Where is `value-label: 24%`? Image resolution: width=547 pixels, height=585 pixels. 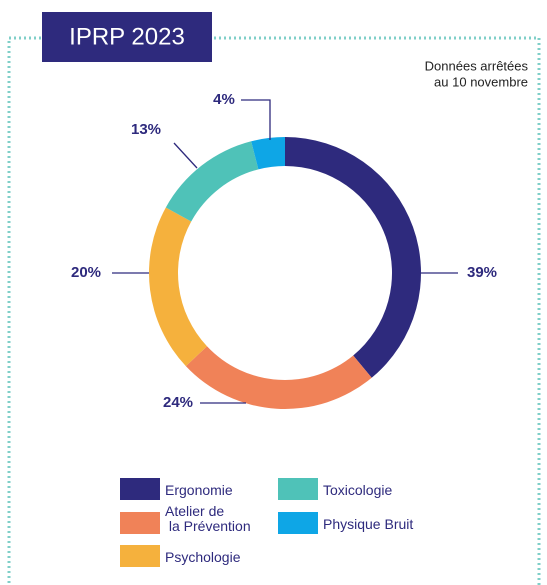
value-label: 24% is located at coordinates (178, 402).